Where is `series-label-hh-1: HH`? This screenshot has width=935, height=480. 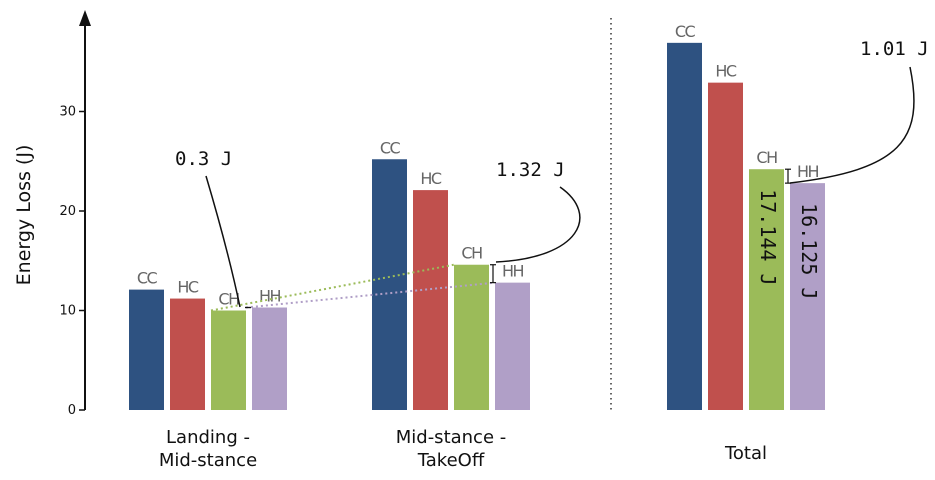 series-label-hh-1: HH is located at coordinates (513, 271).